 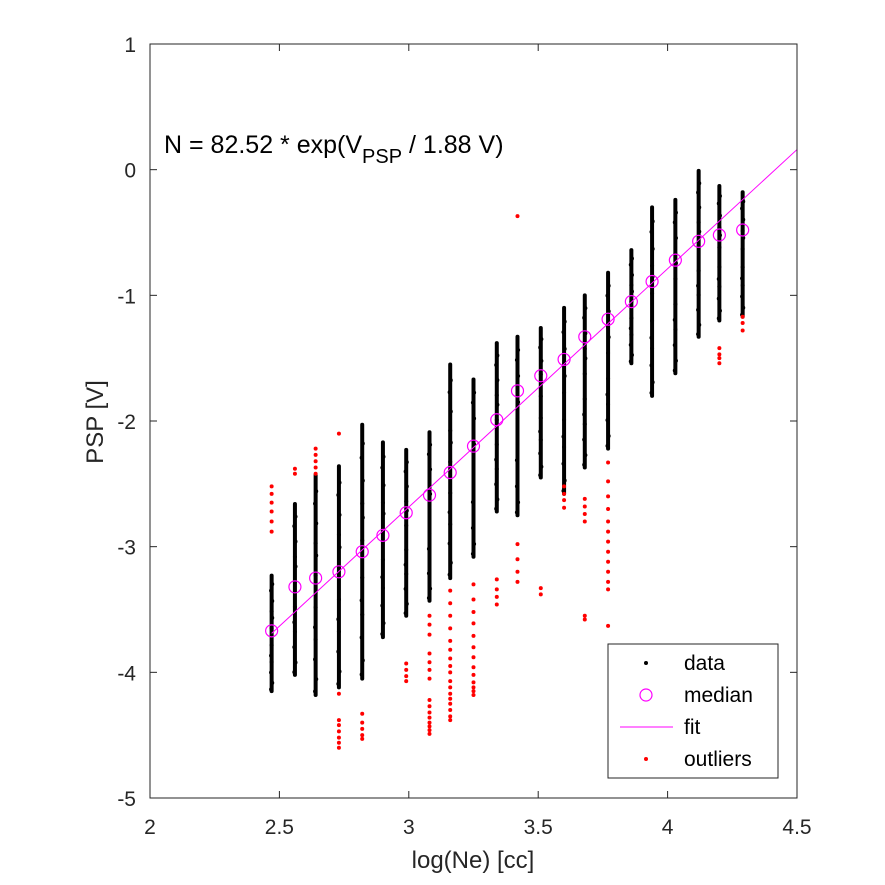 What do you see at coordinates (126, 296) in the screenshot?
I see `y-tick-label: -1` at bounding box center [126, 296].